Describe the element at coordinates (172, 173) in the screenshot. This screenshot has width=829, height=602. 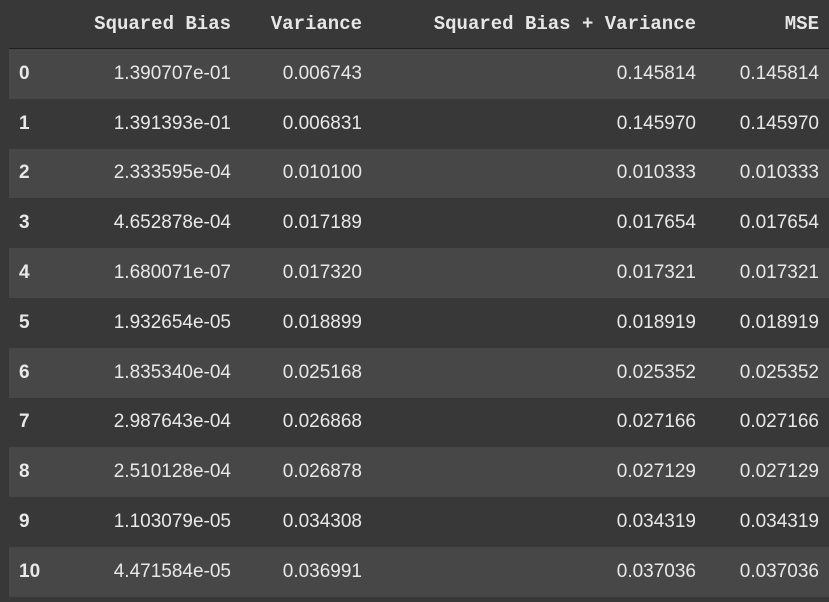
I see `cell-squared-bias: 2.333595e-04` at that location.